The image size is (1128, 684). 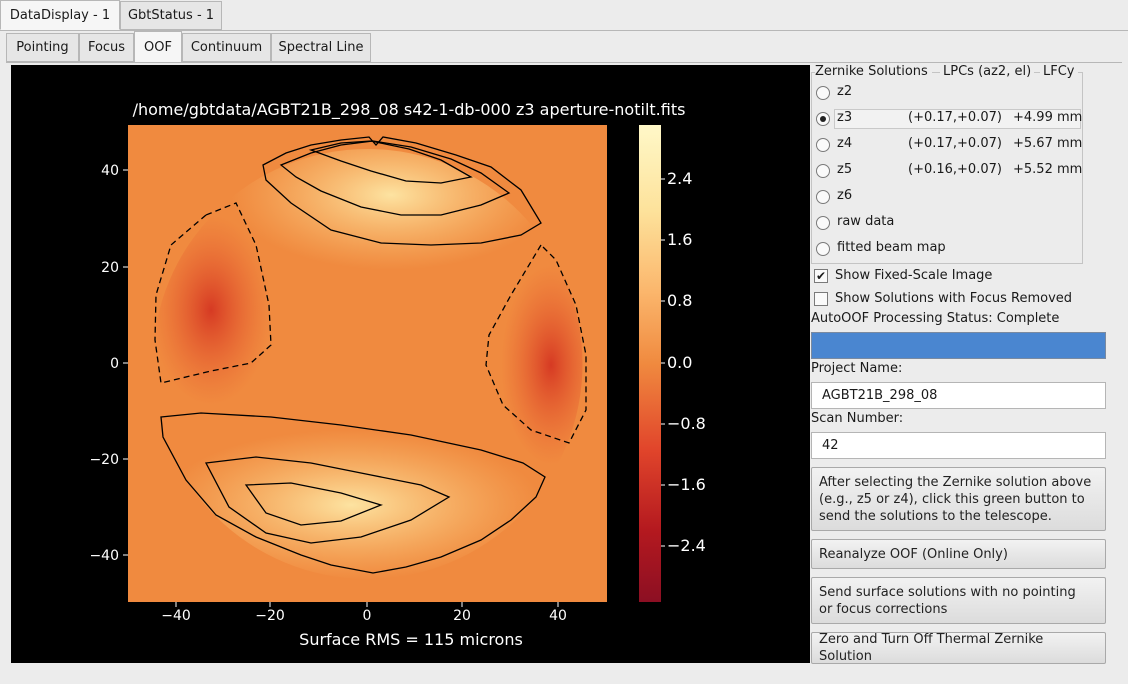 I want to click on colorbar-tick-label: −2.4, so click(x=686, y=545).